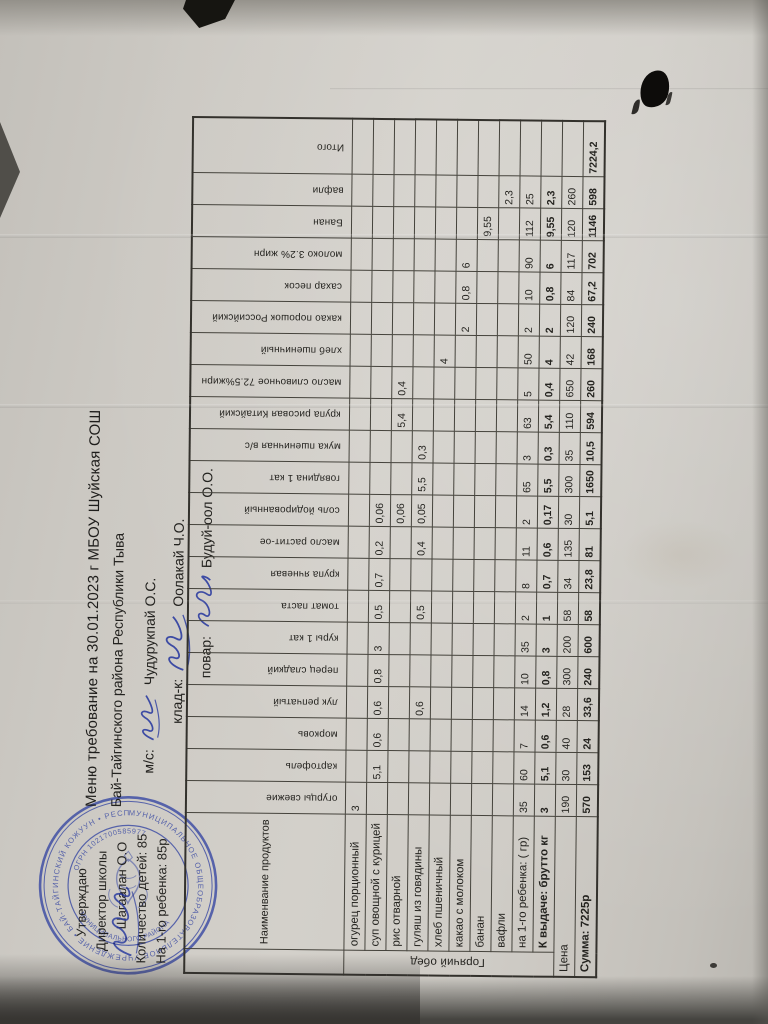 The height and width of the screenshot is (1024, 768). I want to click on products-column-header: Наименвание продуктов, so click(265, 881).